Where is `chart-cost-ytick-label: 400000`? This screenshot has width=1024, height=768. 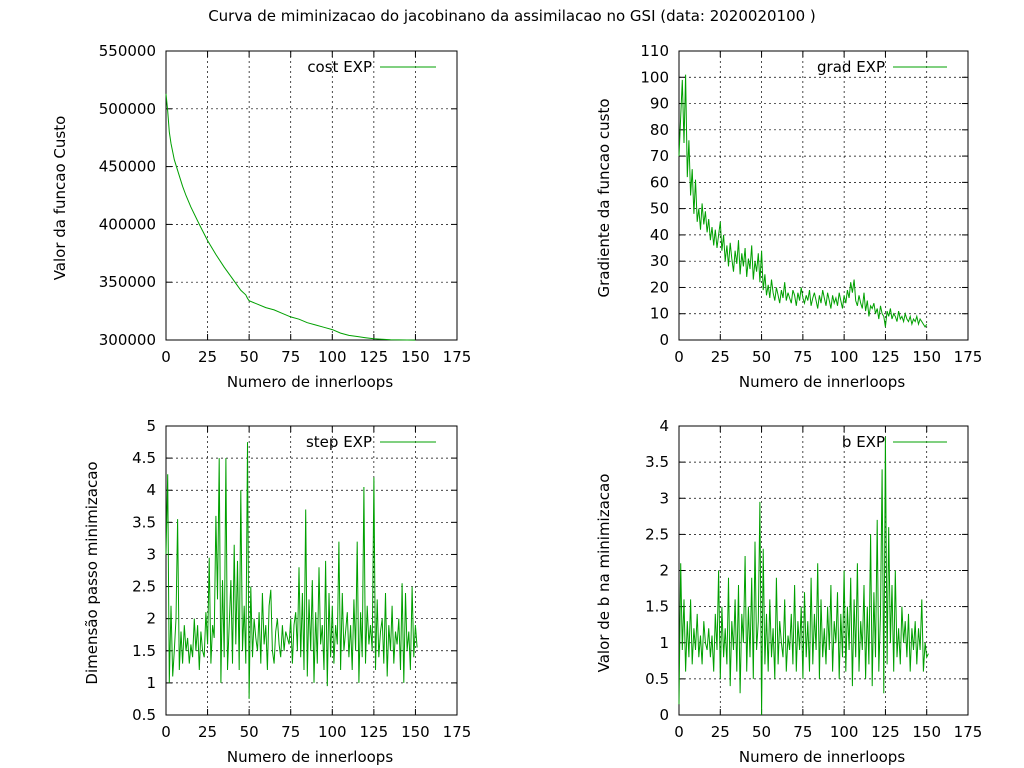
chart-cost-ytick-label: 400000 is located at coordinates (127, 224).